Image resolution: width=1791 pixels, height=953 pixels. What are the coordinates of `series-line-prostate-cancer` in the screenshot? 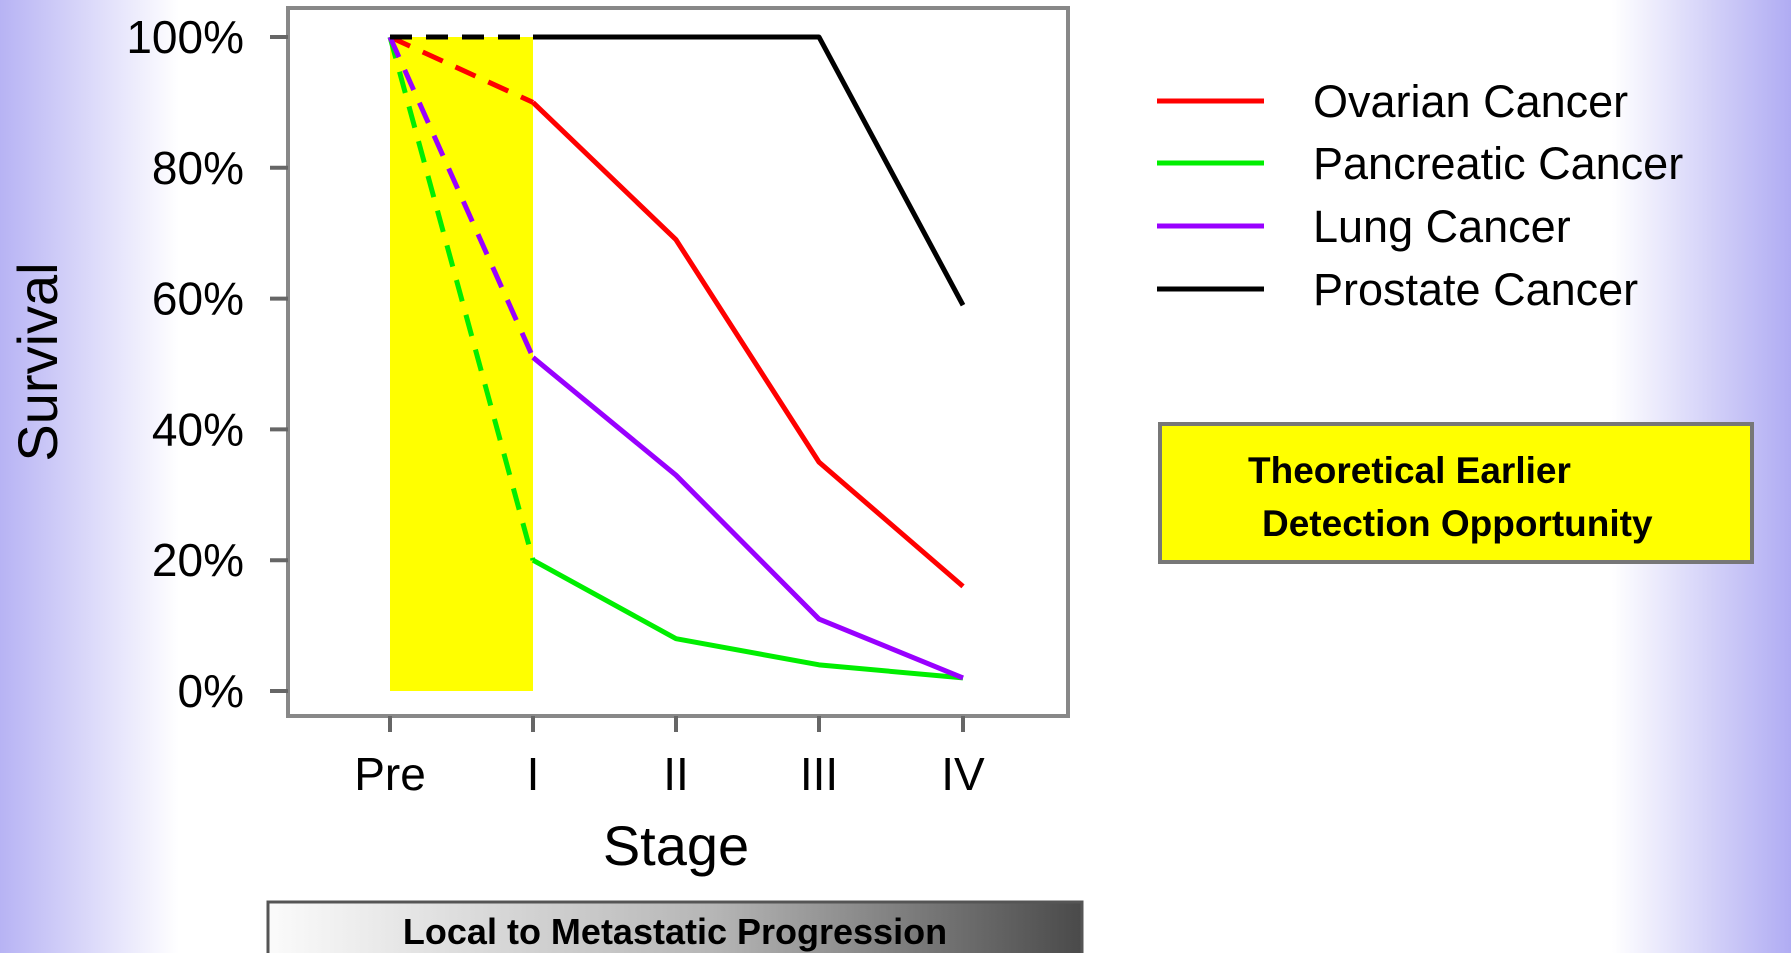 It's located at (749, 170).